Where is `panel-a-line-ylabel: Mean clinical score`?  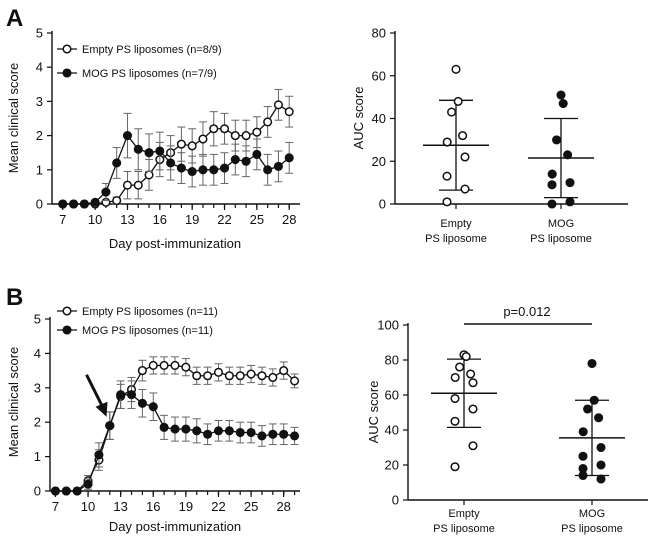 panel-a-line-ylabel: Mean clinical score is located at coordinates (13, 118).